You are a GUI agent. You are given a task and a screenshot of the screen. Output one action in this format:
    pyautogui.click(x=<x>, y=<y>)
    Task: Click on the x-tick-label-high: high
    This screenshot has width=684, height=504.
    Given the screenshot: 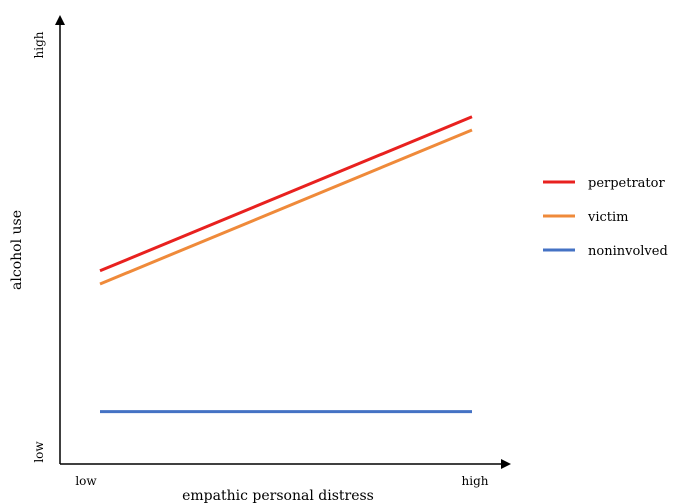 What is the action you would take?
    pyautogui.click(x=475, y=481)
    